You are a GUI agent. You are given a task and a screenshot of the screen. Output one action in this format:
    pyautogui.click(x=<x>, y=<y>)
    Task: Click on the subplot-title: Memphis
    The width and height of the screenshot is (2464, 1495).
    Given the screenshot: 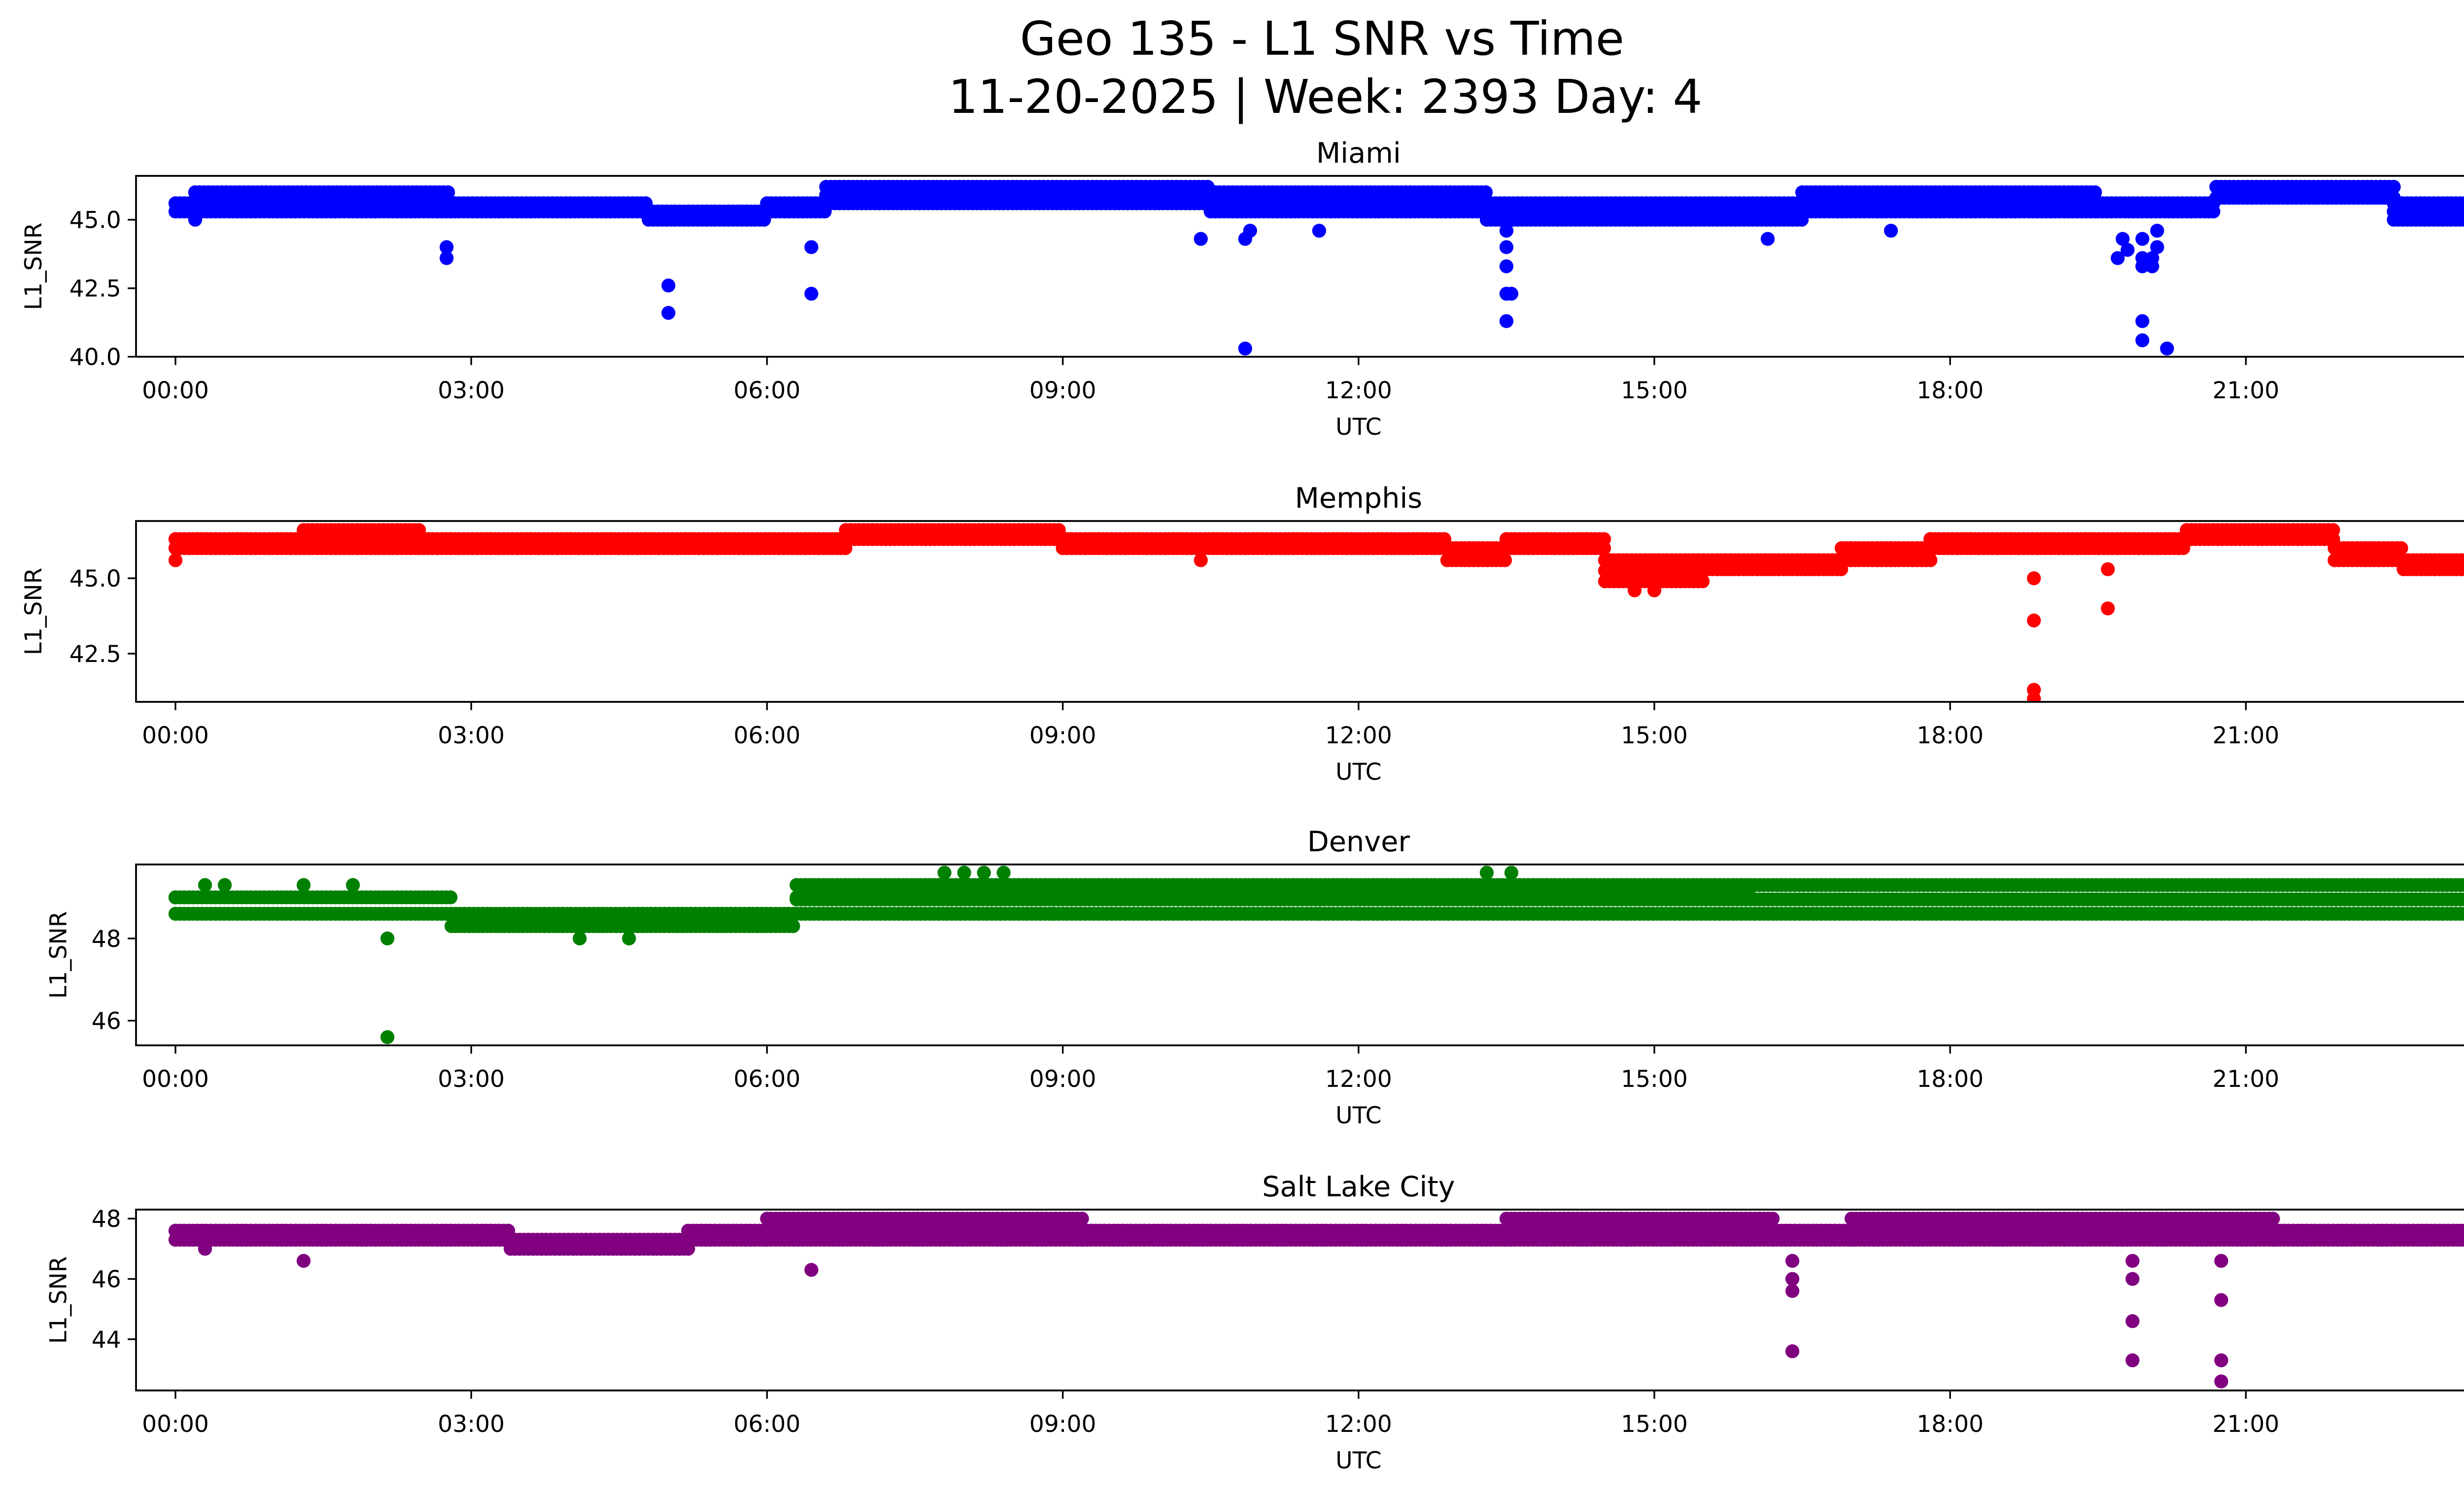 What is the action you would take?
    pyautogui.click(x=1359, y=498)
    